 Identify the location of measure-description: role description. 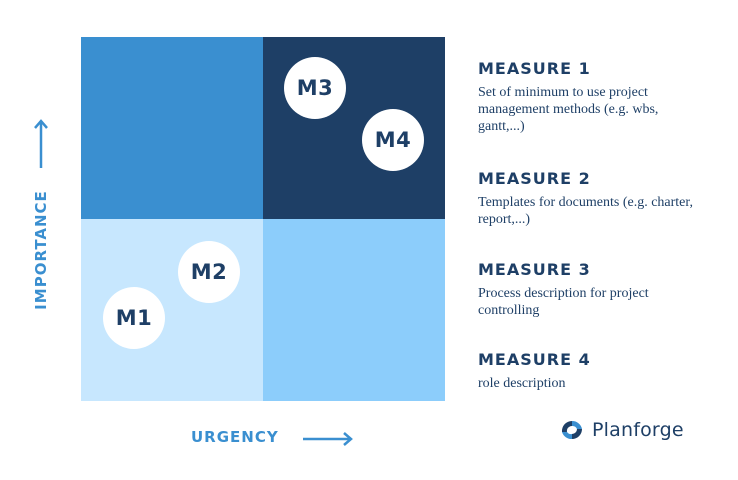
(522, 383).